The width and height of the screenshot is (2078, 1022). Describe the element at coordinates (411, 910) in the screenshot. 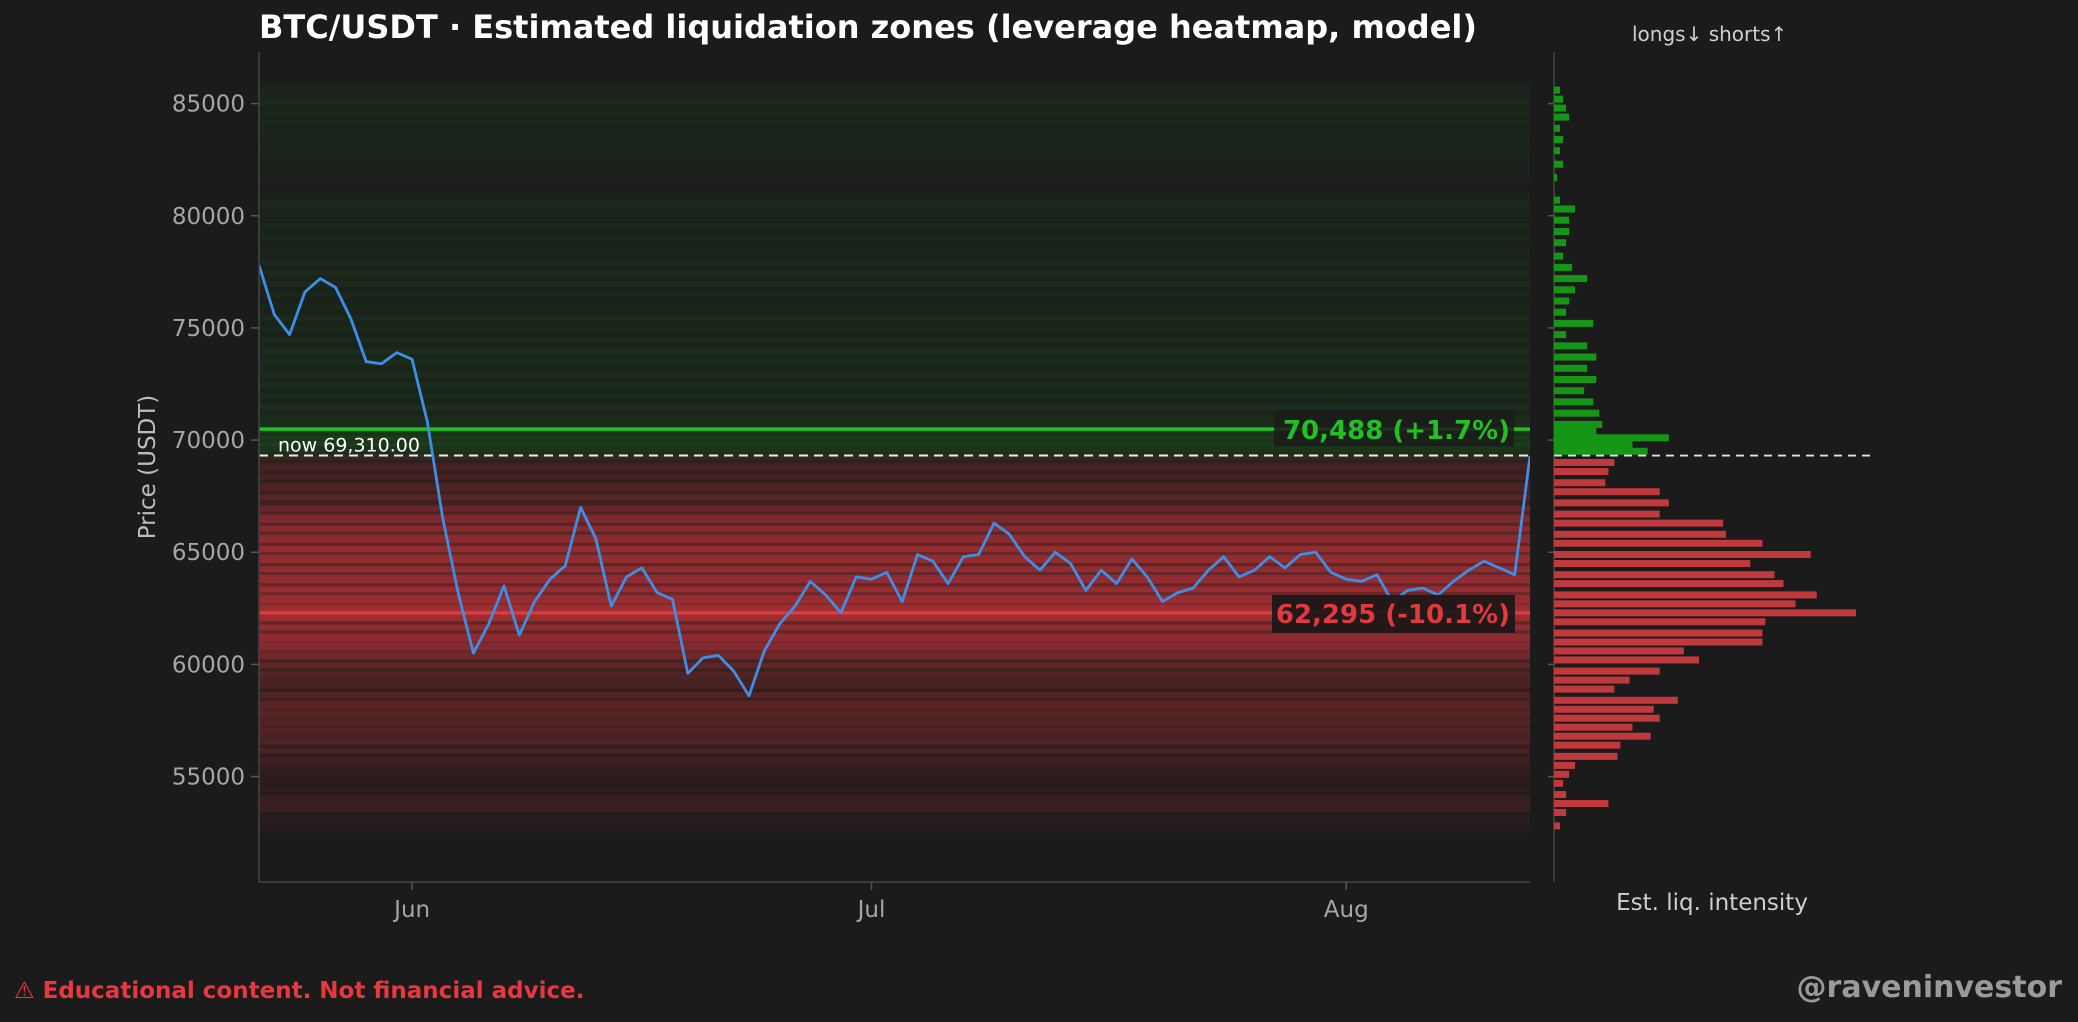

I see `x-tick-label: Jun` at that location.